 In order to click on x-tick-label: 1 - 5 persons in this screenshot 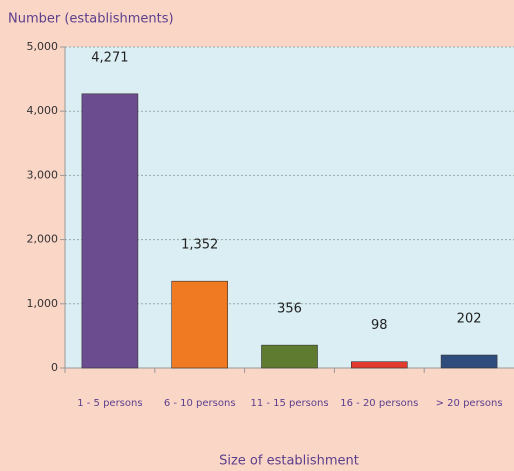, I will do `click(110, 403)`.